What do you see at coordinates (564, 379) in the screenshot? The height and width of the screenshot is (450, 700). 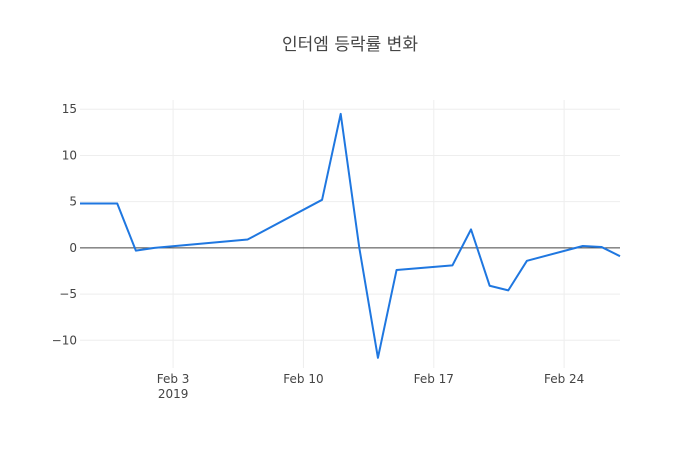 I see `x-tick-label: Feb 24` at bounding box center [564, 379].